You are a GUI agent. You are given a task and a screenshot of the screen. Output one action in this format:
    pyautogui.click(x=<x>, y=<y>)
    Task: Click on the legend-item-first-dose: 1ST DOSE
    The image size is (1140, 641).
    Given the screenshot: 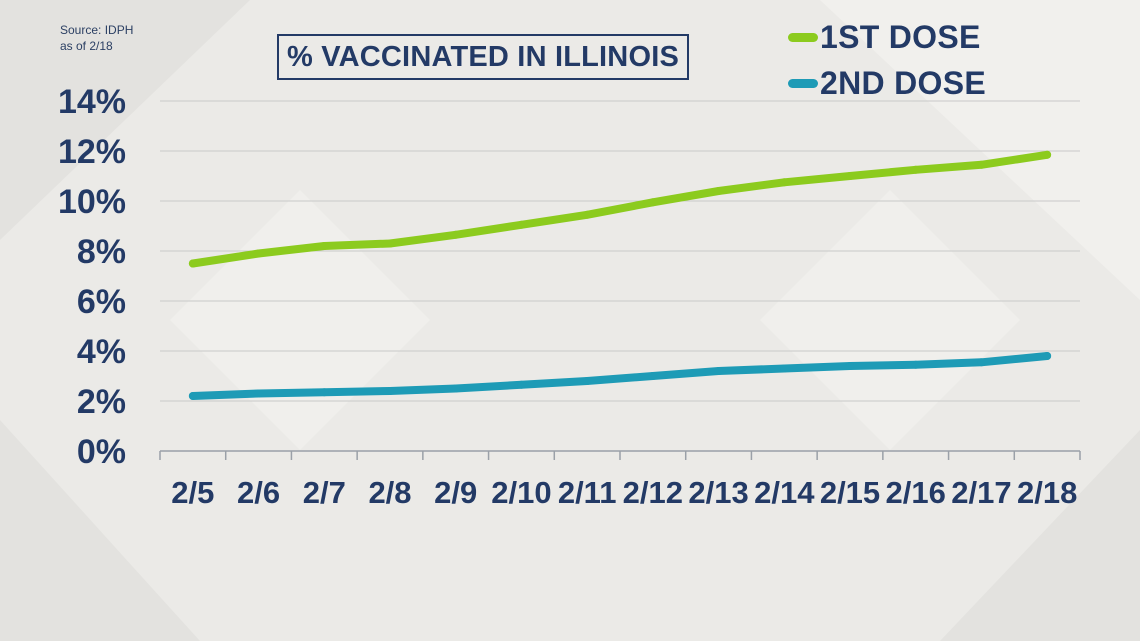 What is the action you would take?
    pyautogui.click(x=887, y=37)
    